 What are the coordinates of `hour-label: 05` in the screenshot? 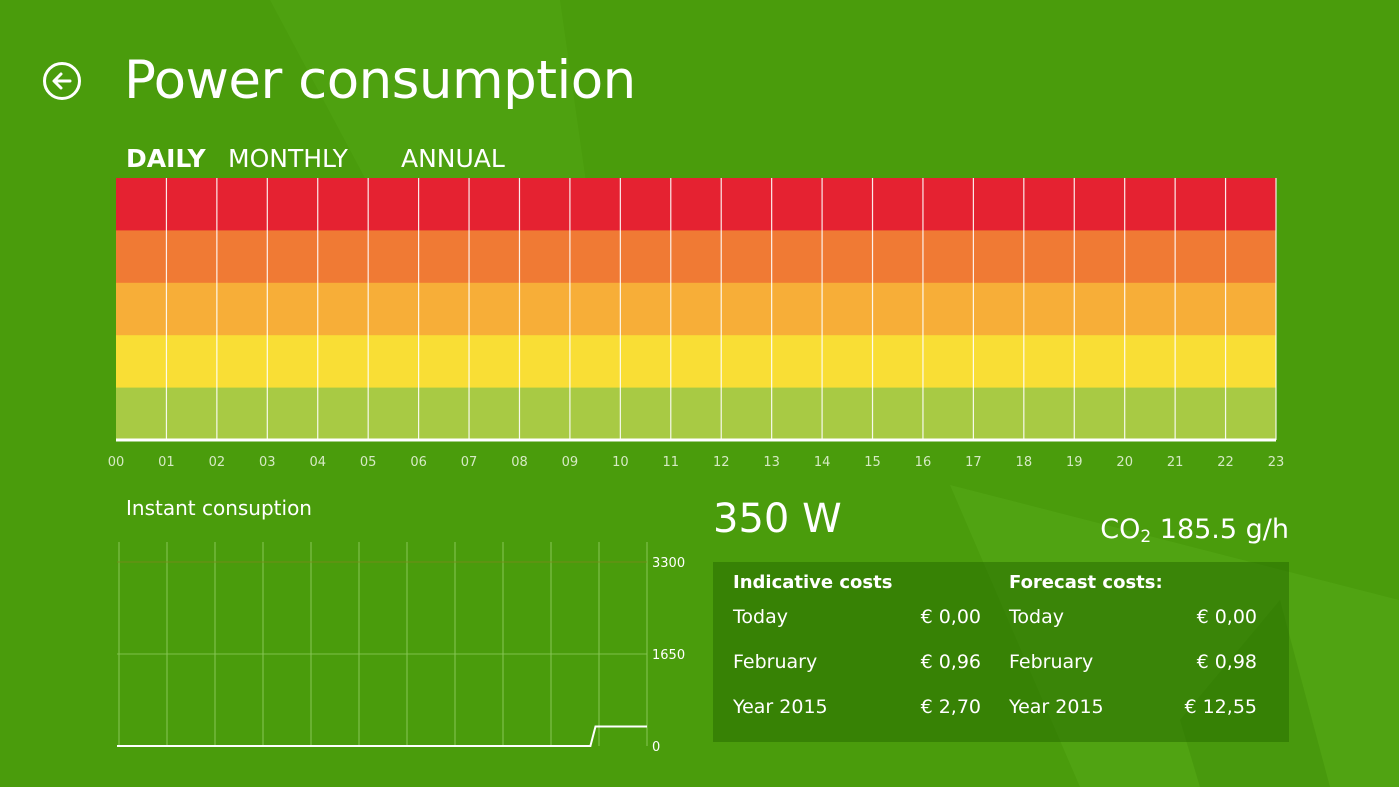 It's located at (368, 462).